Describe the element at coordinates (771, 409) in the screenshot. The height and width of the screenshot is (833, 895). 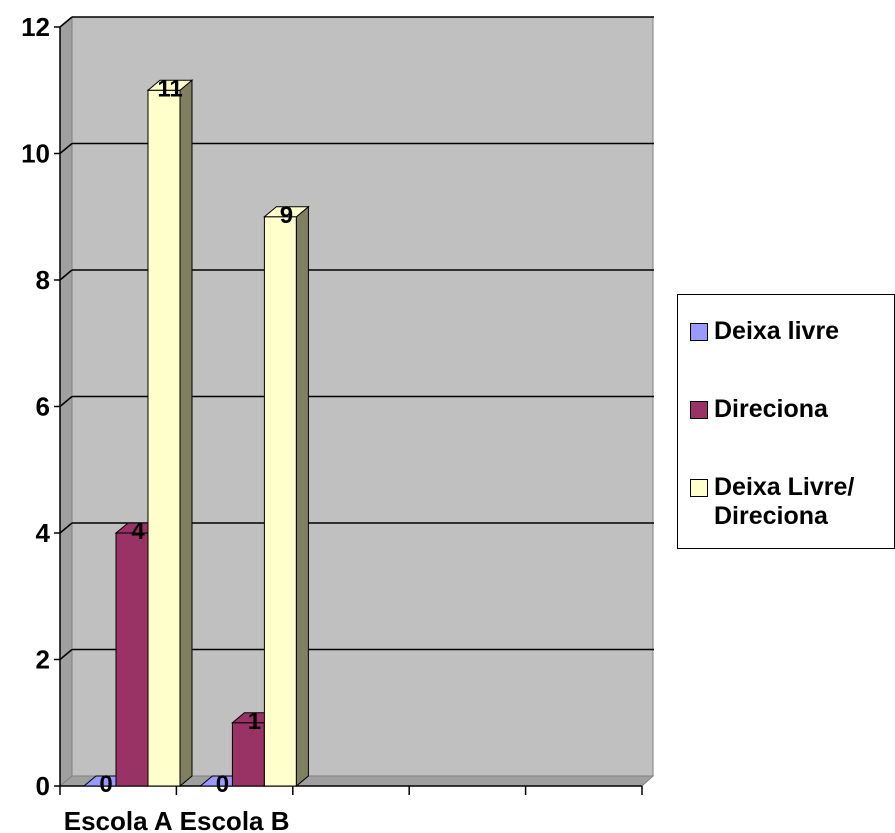
I see `legend-label: Direciona` at that location.